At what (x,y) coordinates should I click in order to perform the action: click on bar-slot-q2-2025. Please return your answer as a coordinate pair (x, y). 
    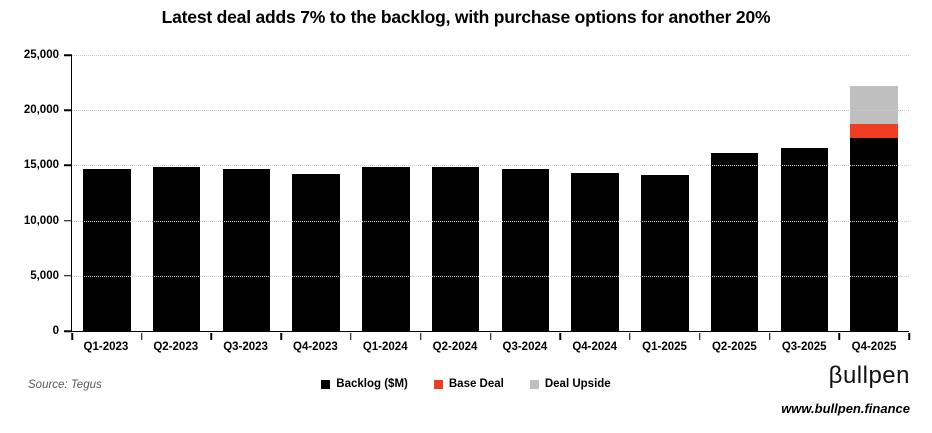
    Looking at the image, I should click on (735, 193).